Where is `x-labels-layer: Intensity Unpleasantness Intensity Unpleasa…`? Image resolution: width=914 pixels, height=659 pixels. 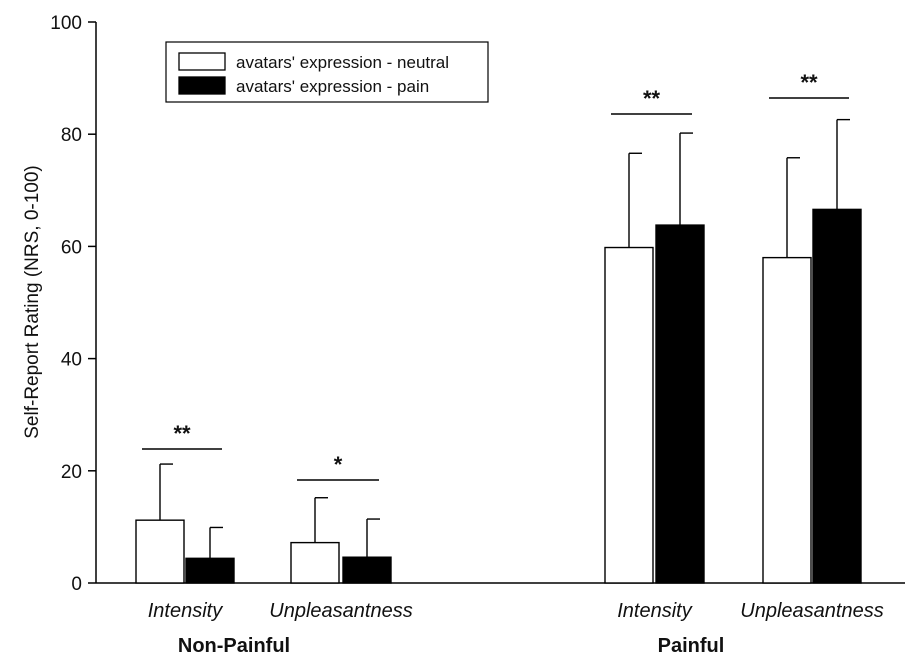 x-labels-layer: Intensity Unpleasantness Intensity Unpleasa… is located at coordinates (516, 628).